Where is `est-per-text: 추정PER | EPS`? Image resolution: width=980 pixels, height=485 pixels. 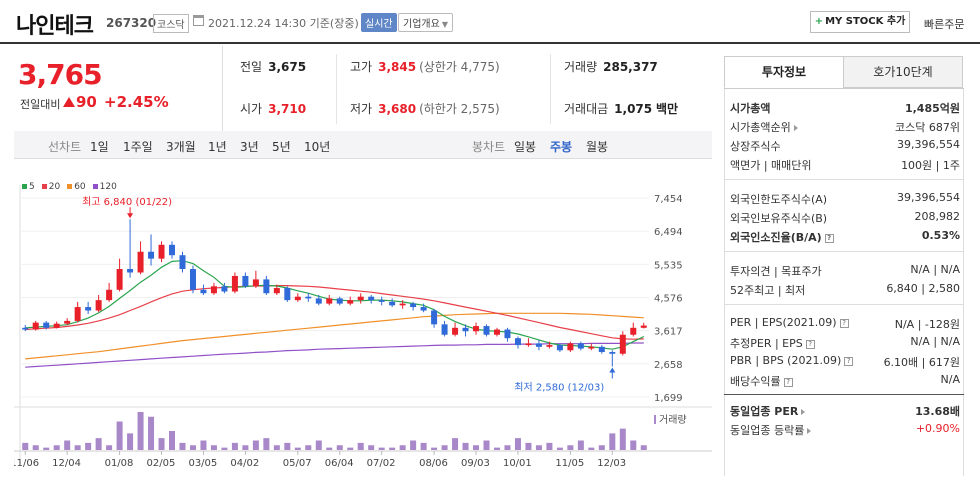
est-per-text: 추정PER | EPS is located at coordinates (766, 343).